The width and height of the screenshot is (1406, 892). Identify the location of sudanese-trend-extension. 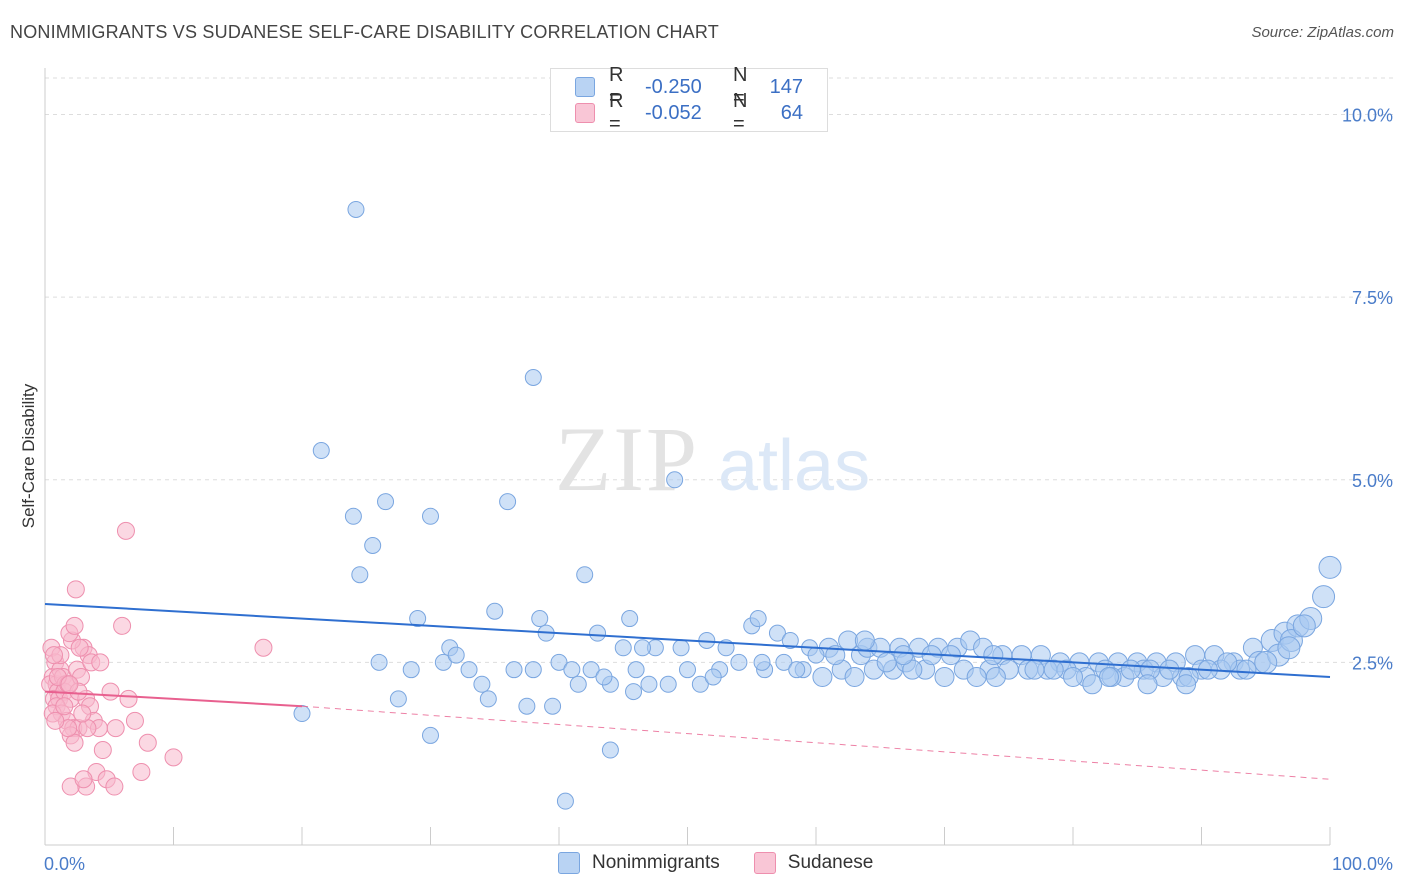
(816, 742).